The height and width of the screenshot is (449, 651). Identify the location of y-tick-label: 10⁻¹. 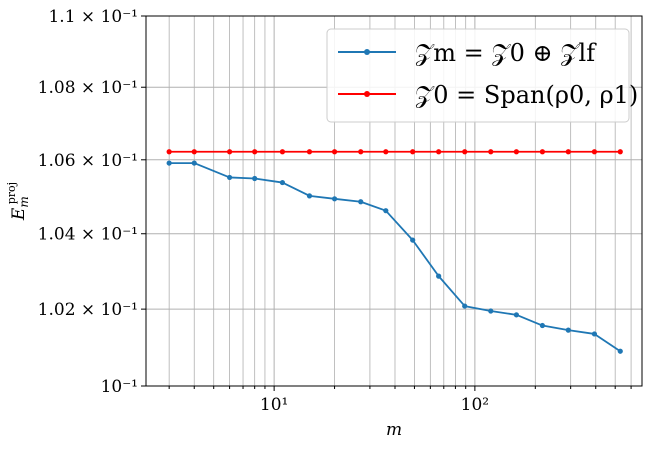
(119, 387).